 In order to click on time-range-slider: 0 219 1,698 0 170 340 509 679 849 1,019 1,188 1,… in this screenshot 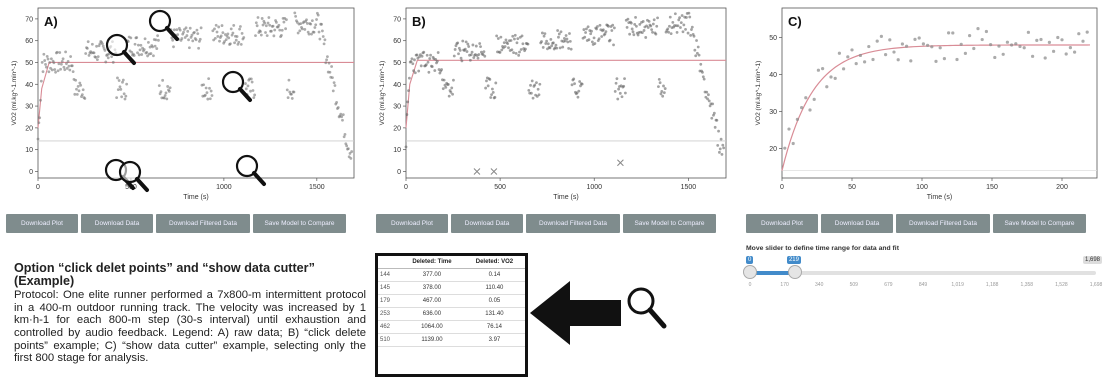, I will do `click(922, 274)`.